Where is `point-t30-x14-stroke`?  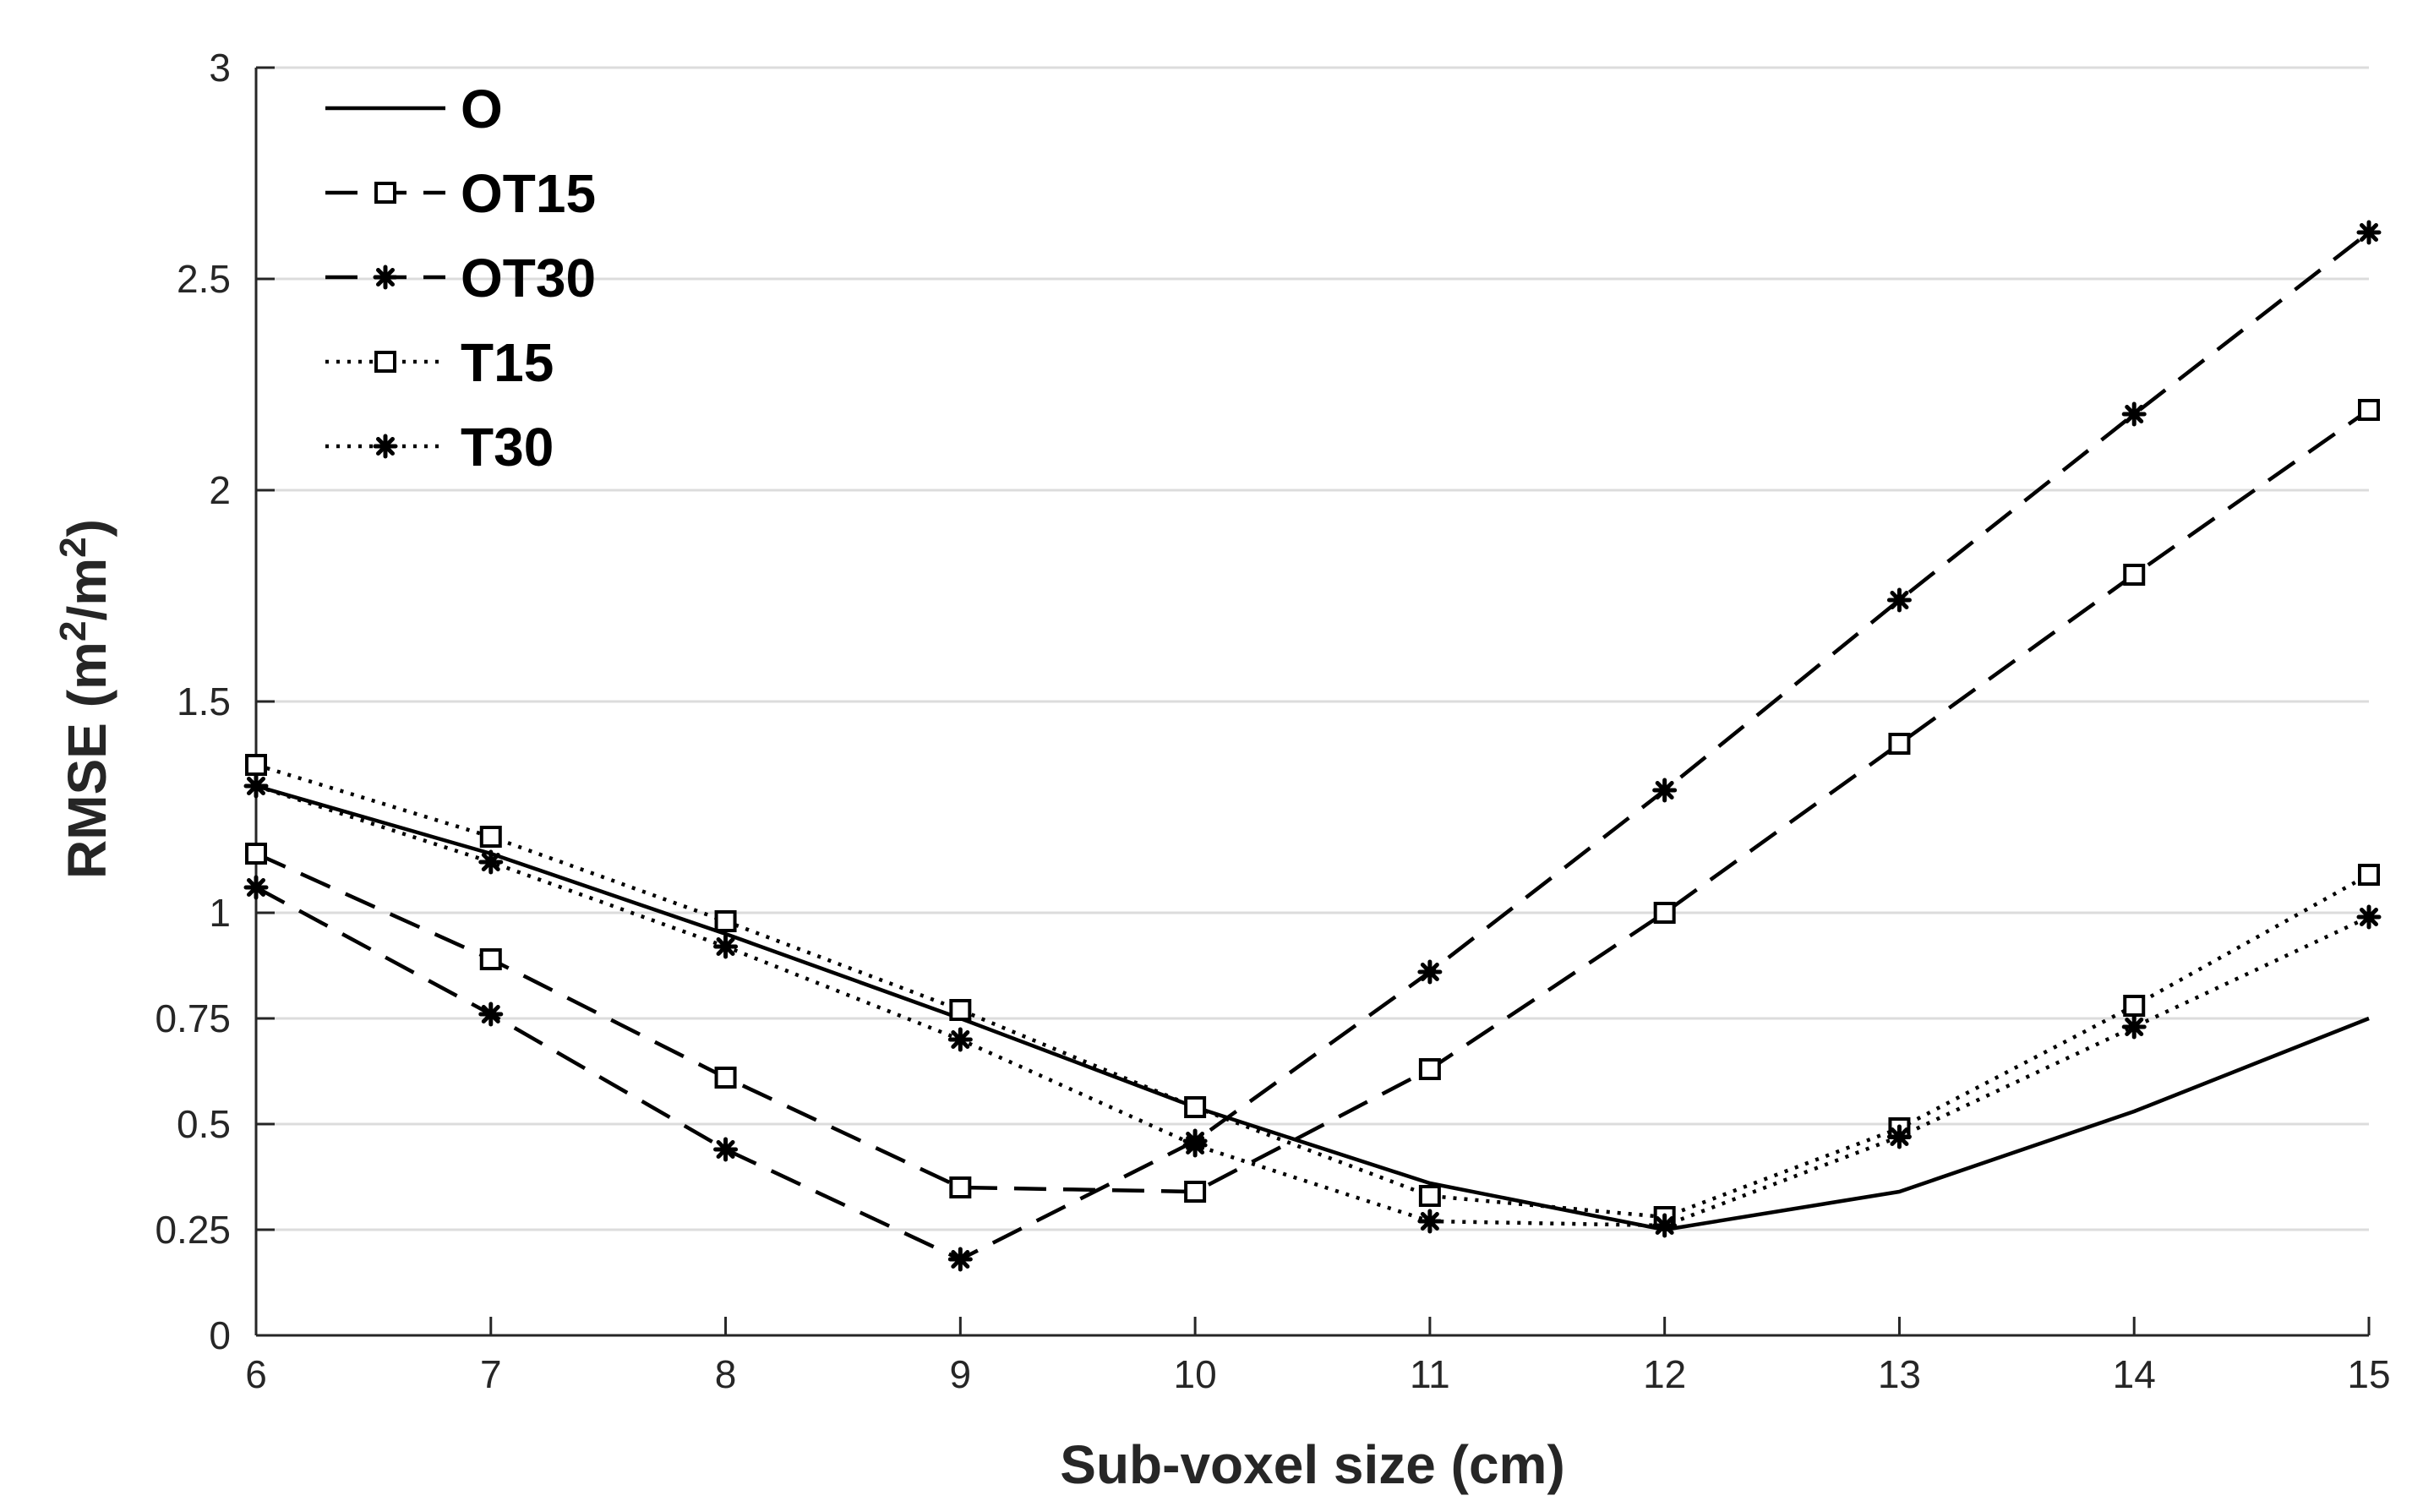 point-t30-x14-stroke is located at coordinates (2134, 1027).